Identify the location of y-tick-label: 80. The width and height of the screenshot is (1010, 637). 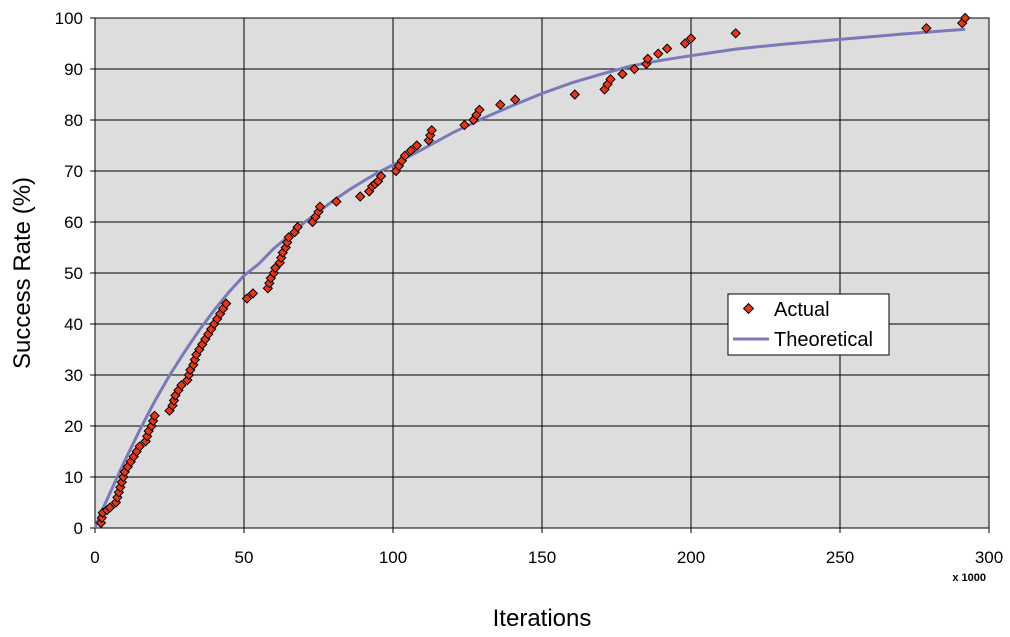
(73, 120).